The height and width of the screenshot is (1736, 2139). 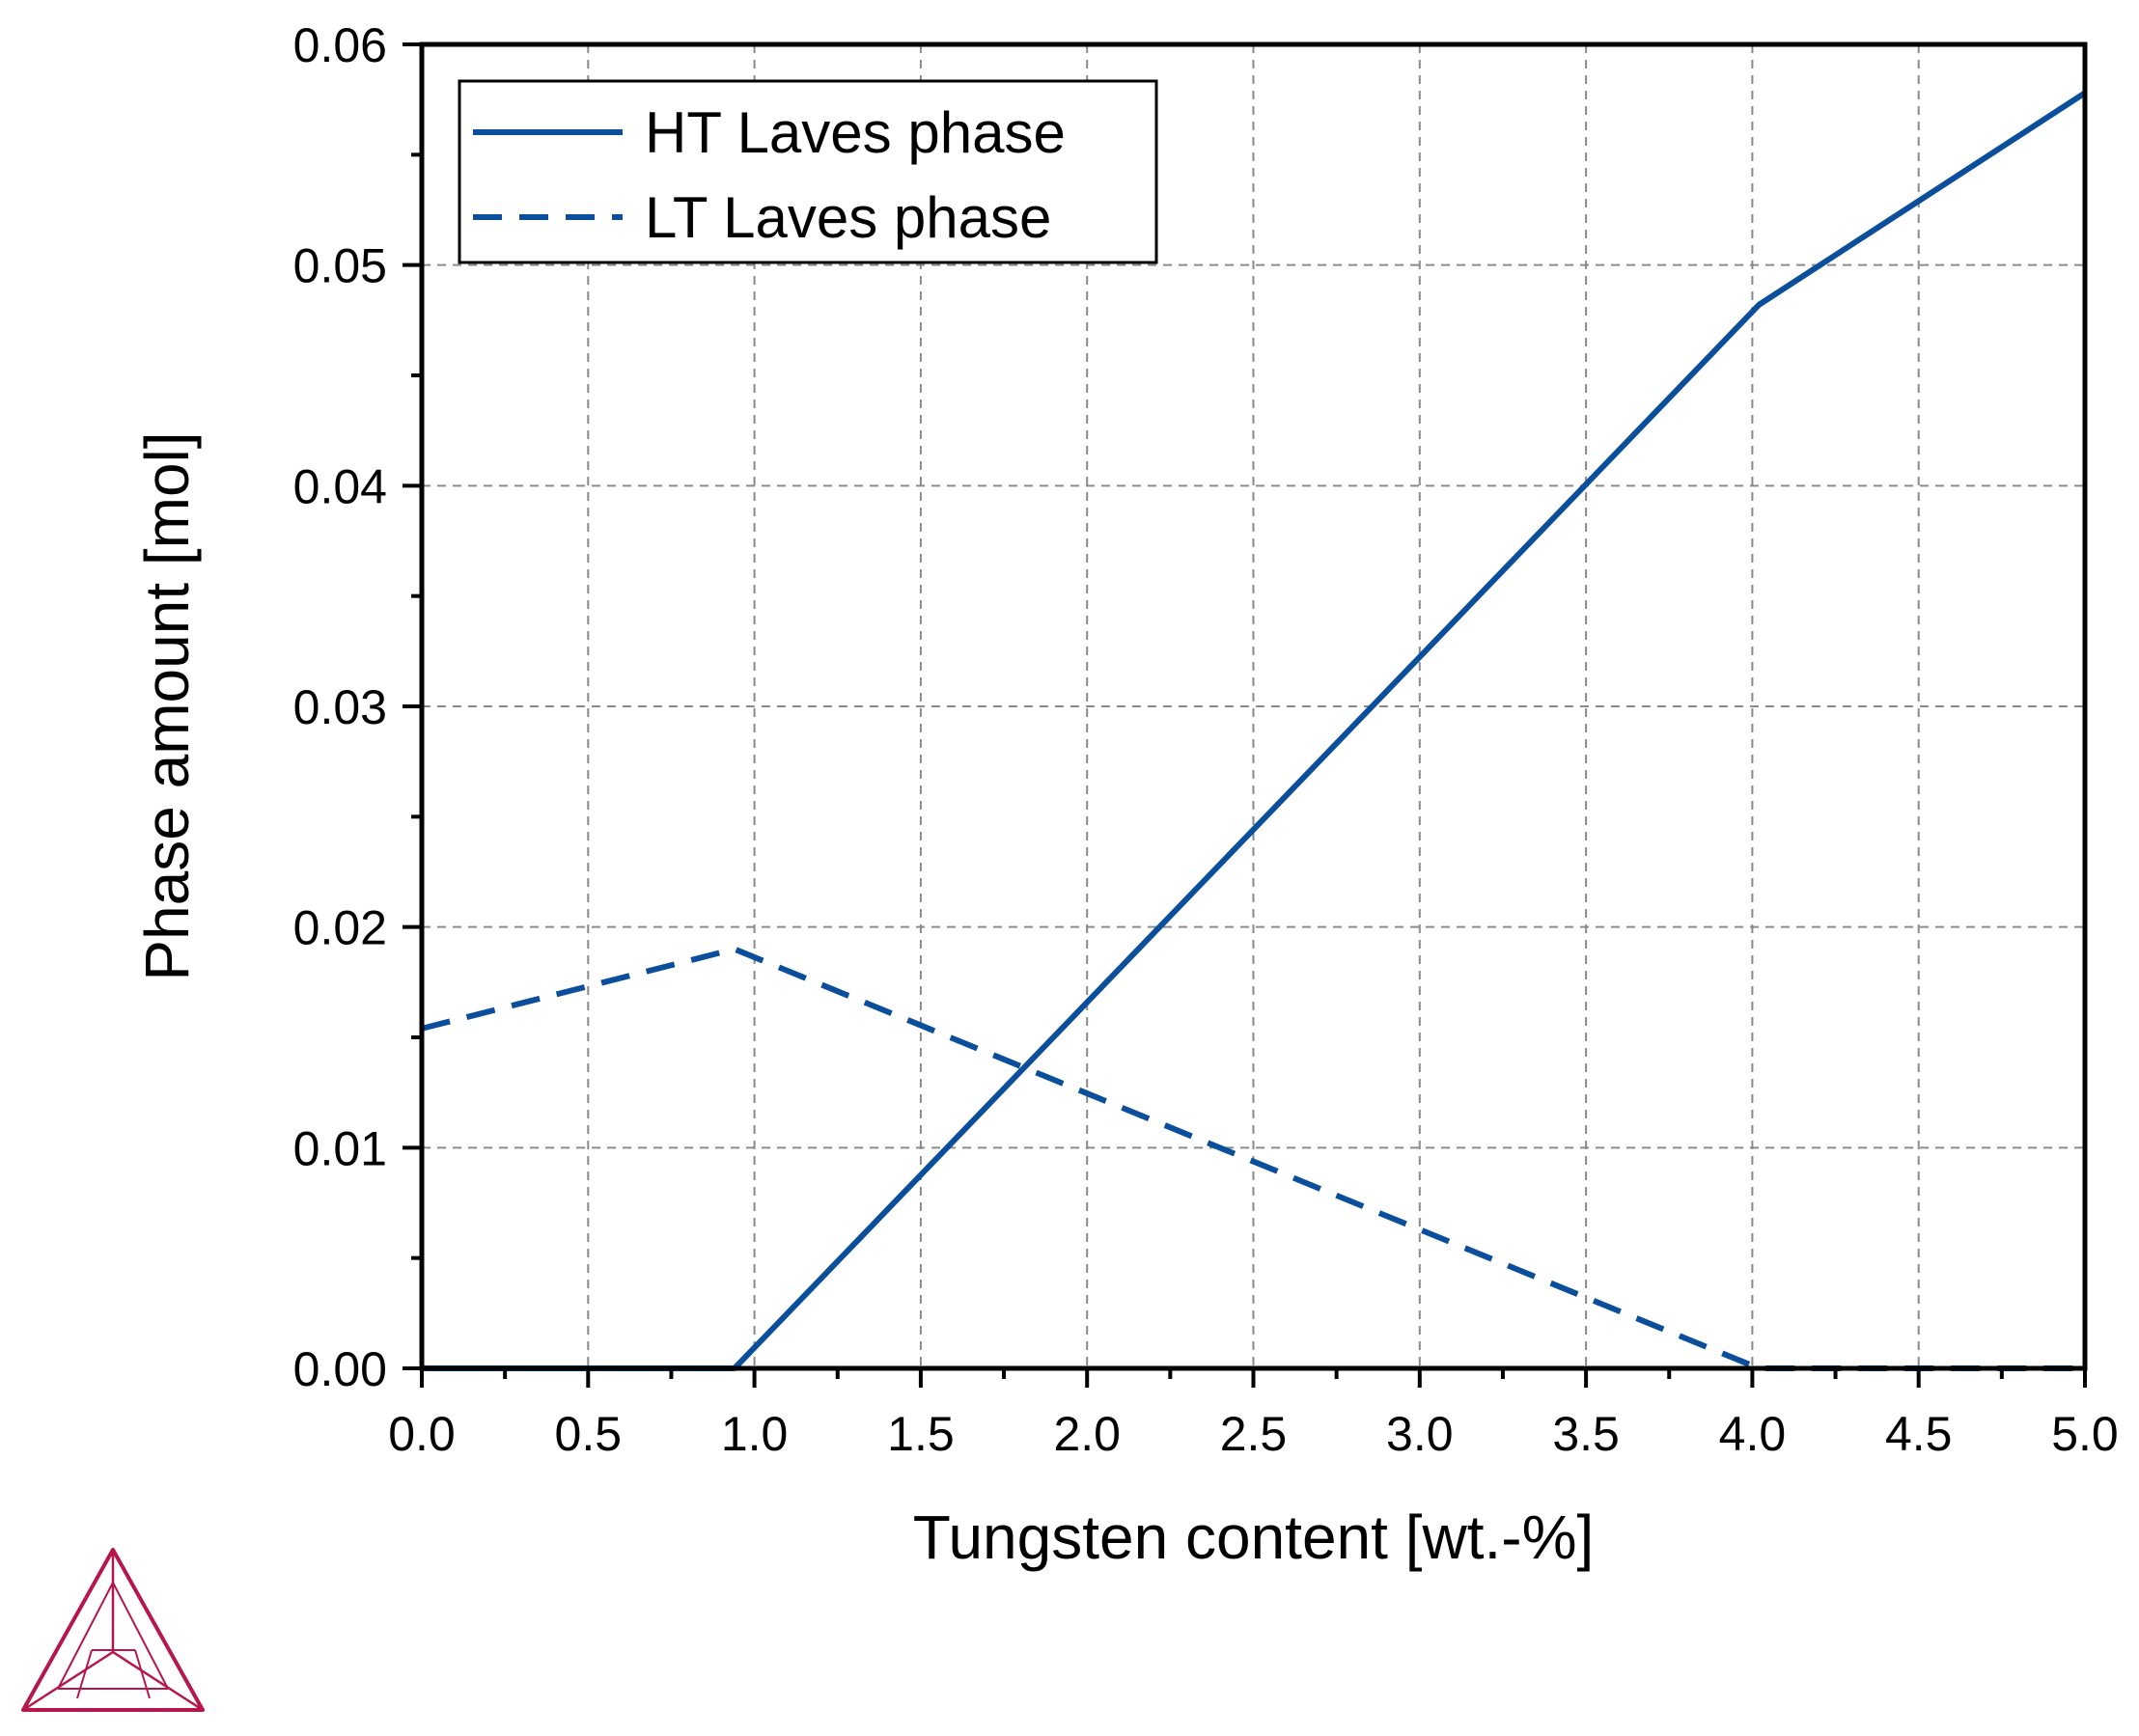 I want to click on x-tick-label: 0.5, so click(x=589, y=1434).